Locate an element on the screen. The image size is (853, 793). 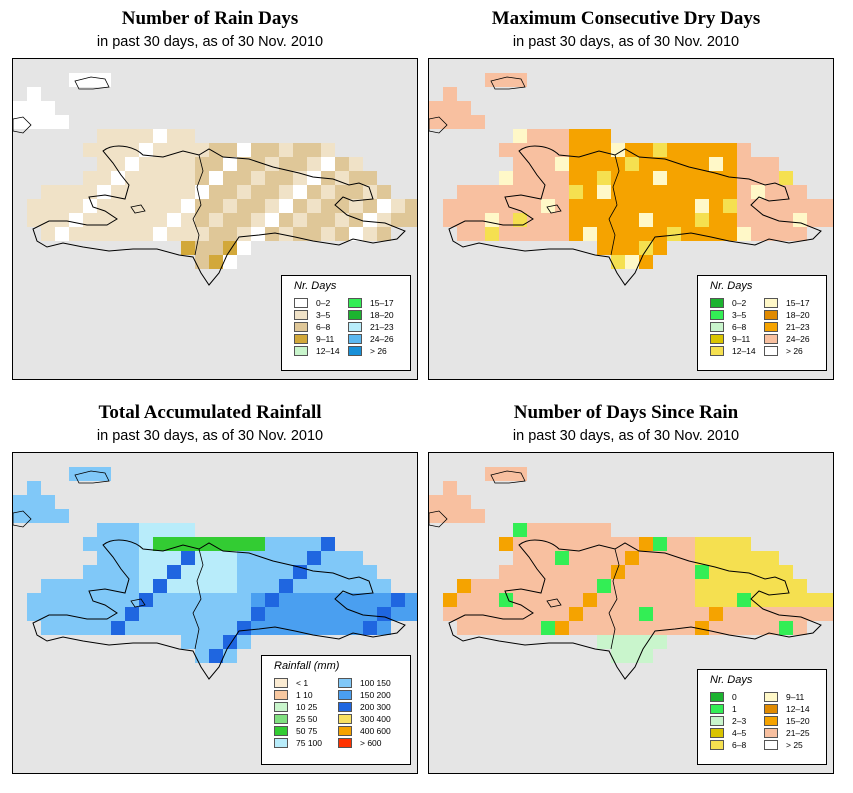
legend-label: 50 75 is located at coordinates (307, 731).